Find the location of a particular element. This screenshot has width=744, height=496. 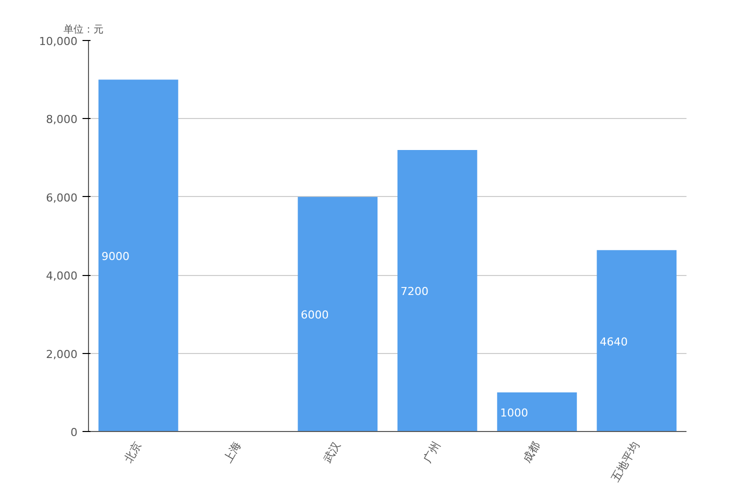

x-tick-label: 五地平均 is located at coordinates (625, 461).